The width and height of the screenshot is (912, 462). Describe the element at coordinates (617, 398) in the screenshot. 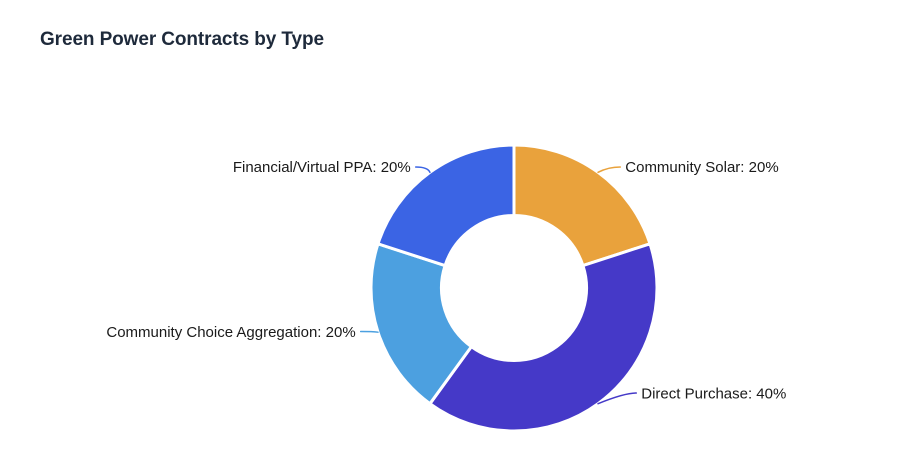

I see `label-line-direct-purchase` at that location.